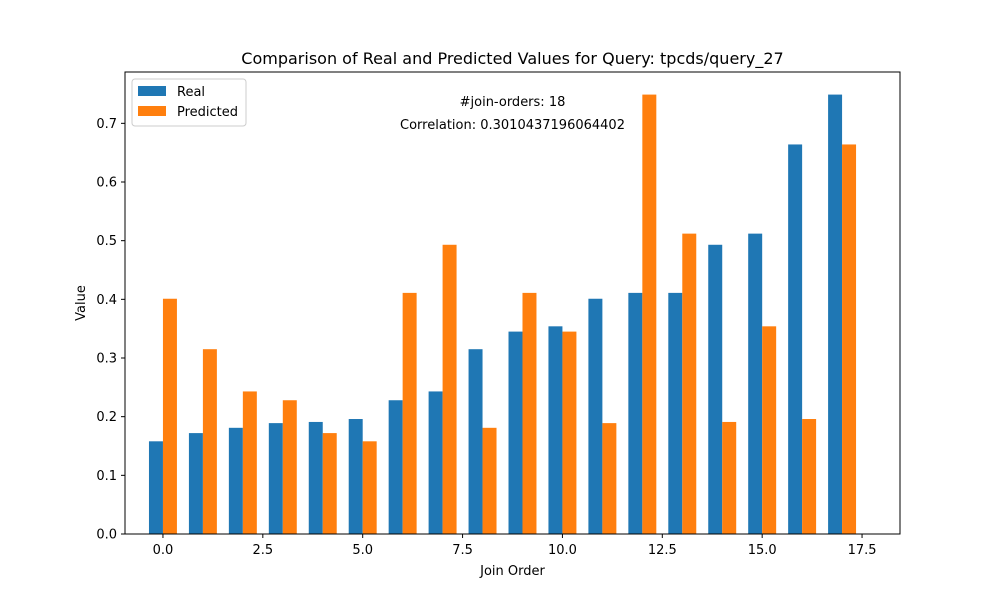 The width and height of the screenshot is (1000, 600). Describe the element at coordinates (152, 111) in the screenshot. I see `legend-swatch-predicted` at that location.